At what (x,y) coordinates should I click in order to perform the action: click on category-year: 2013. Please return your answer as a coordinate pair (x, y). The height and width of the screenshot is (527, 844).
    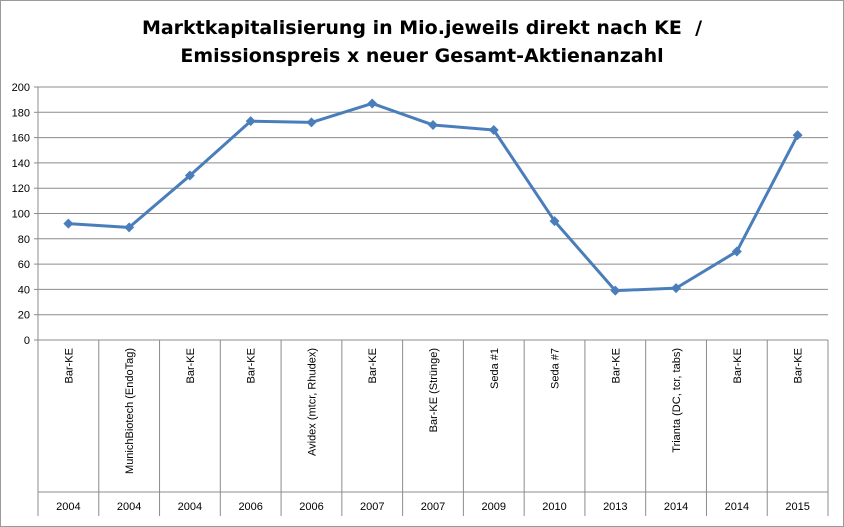
    Looking at the image, I should click on (615, 507).